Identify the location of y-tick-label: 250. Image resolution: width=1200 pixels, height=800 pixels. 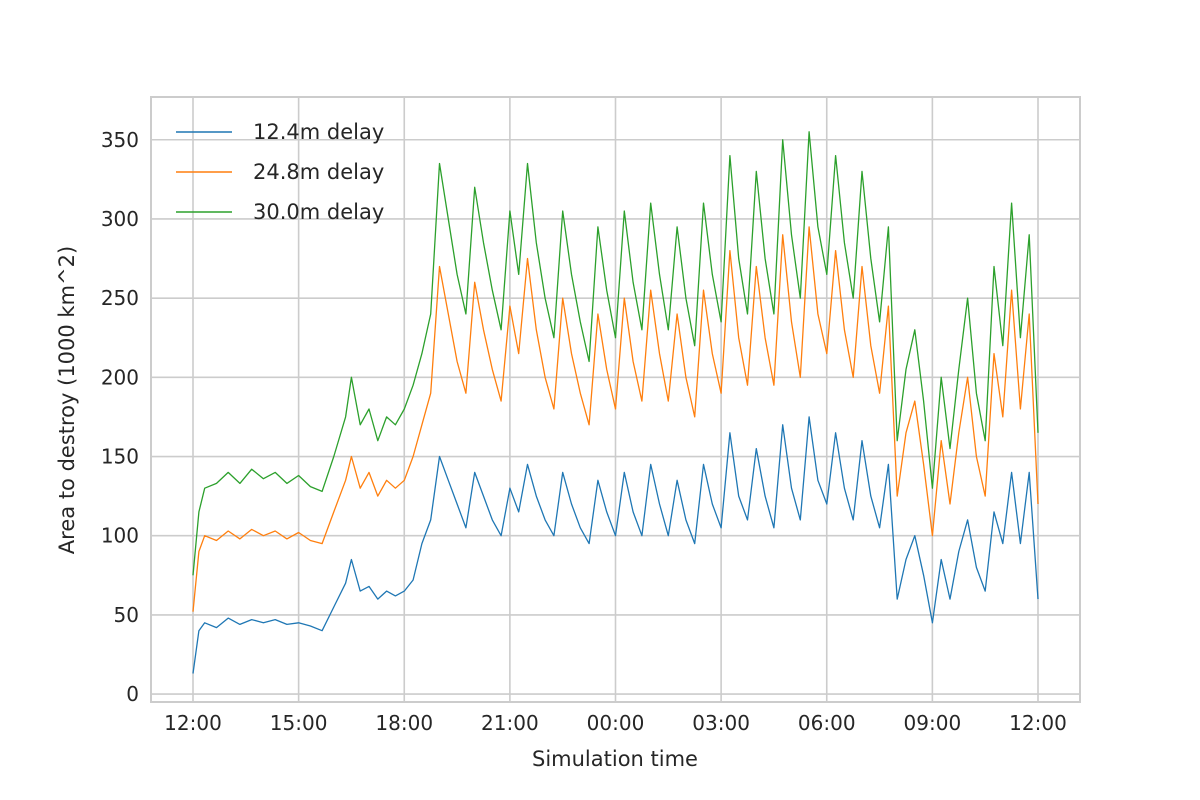
(120, 298).